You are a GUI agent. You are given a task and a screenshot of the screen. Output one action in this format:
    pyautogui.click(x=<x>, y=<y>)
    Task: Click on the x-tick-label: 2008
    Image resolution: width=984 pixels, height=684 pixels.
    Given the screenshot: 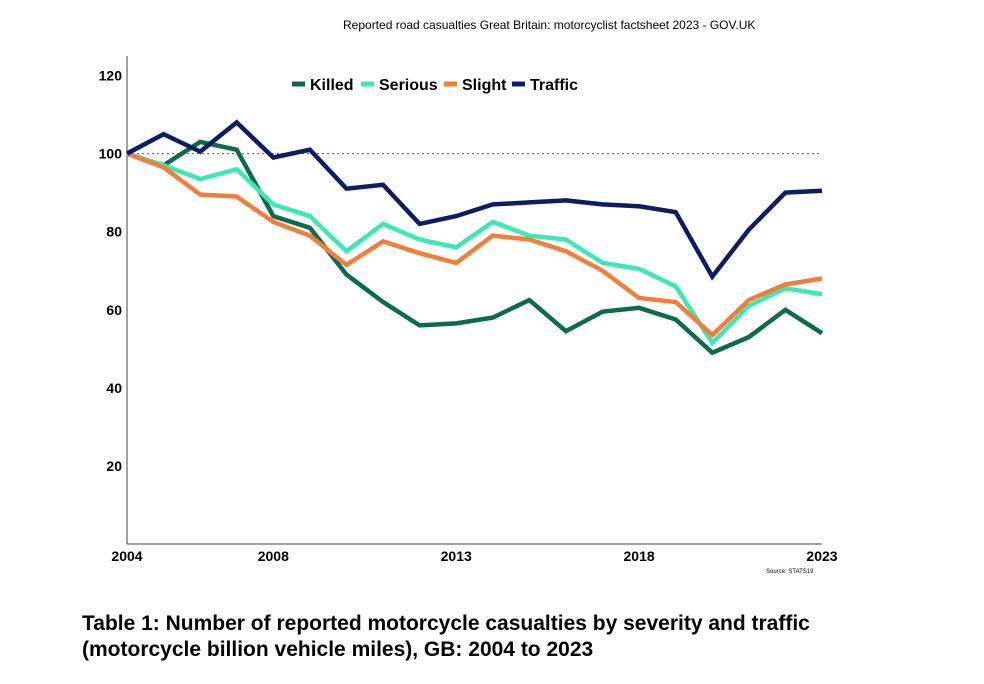 What is the action you would take?
    pyautogui.click(x=273, y=556)
    